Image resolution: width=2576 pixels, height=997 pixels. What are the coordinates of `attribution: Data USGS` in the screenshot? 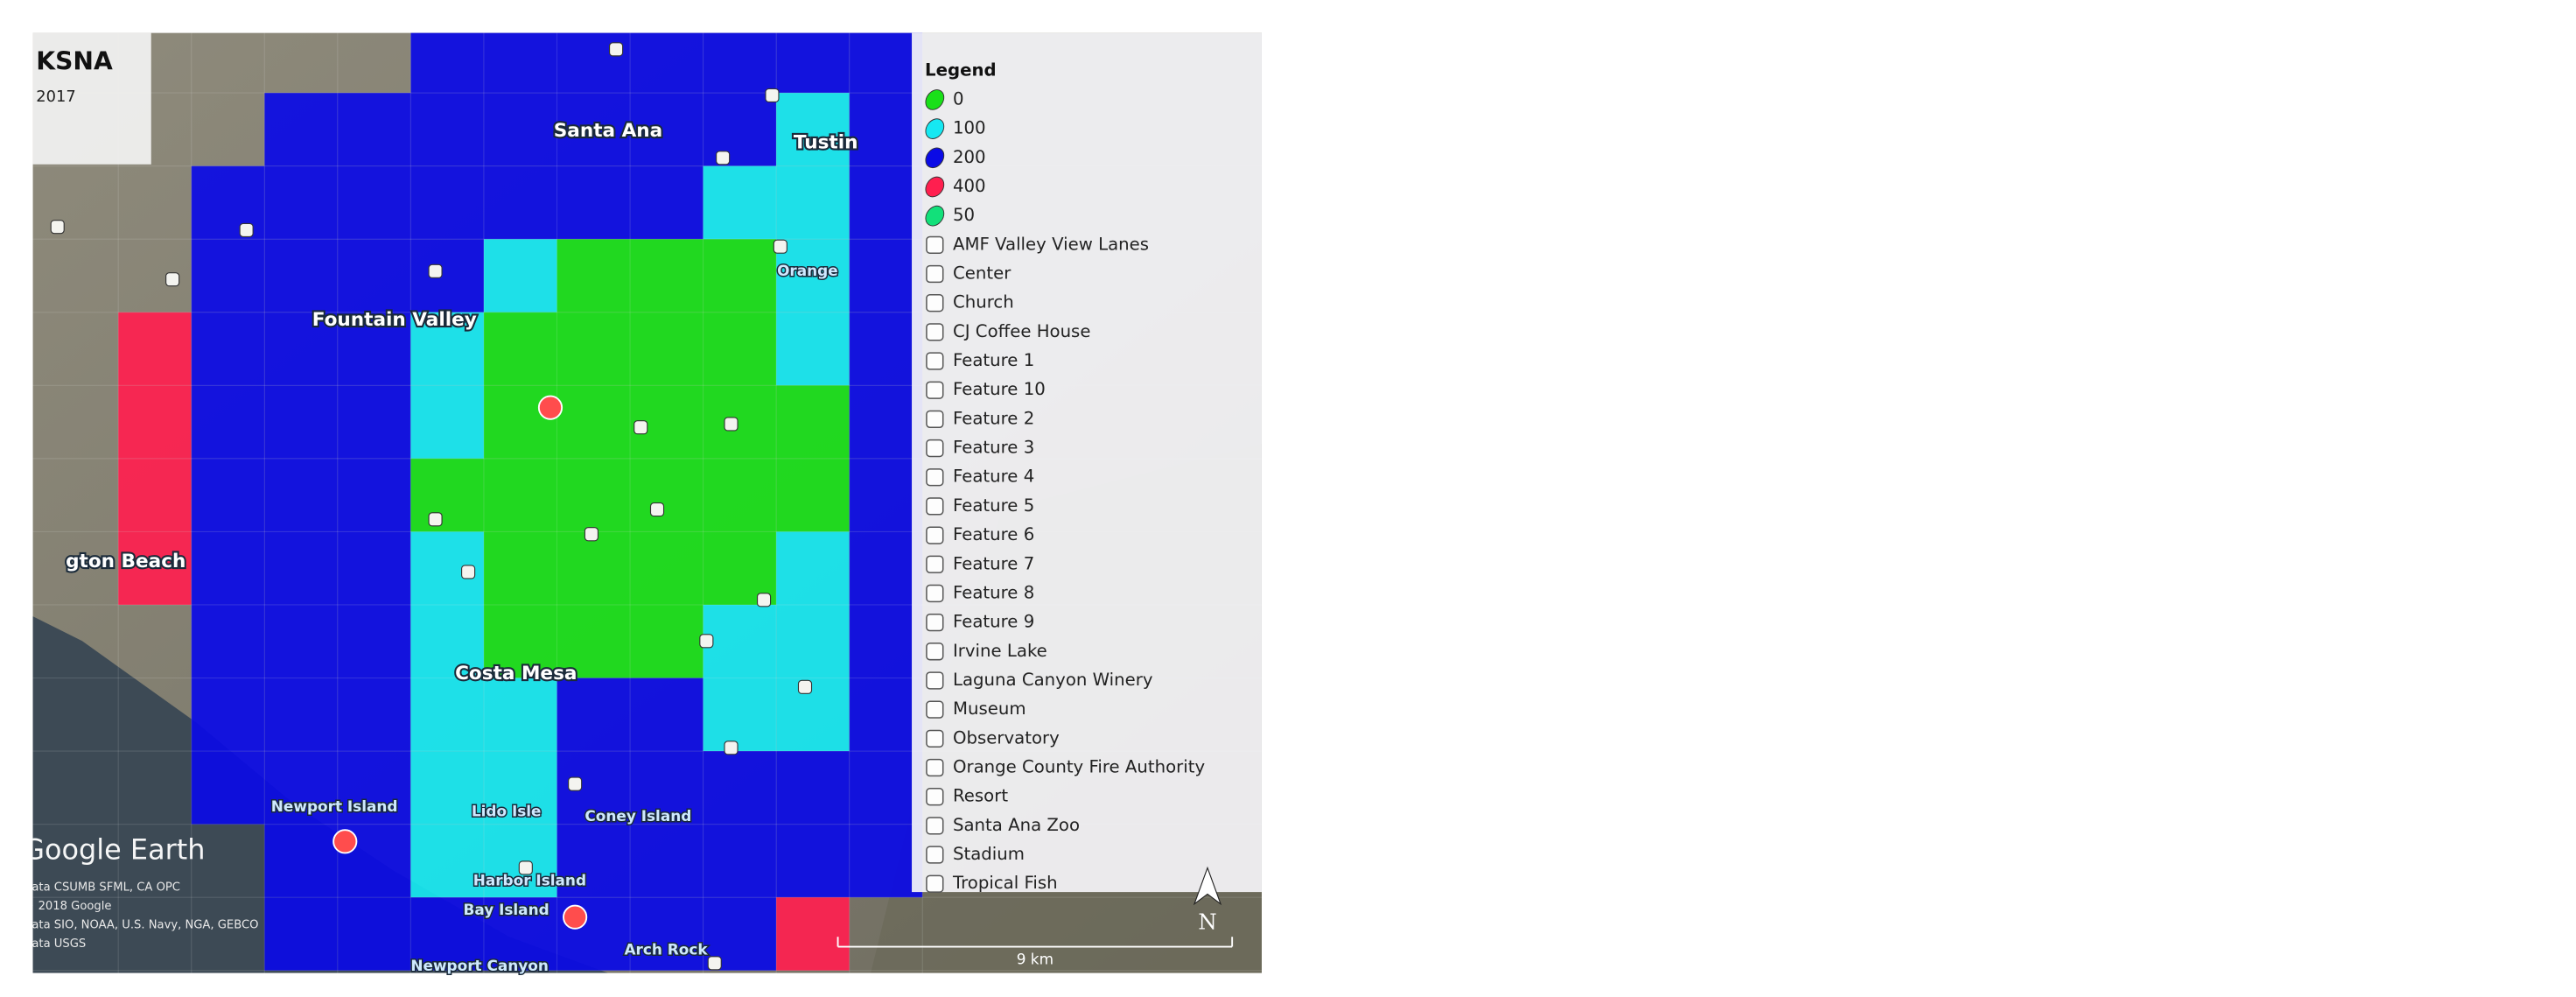 It's located at (54, 944).